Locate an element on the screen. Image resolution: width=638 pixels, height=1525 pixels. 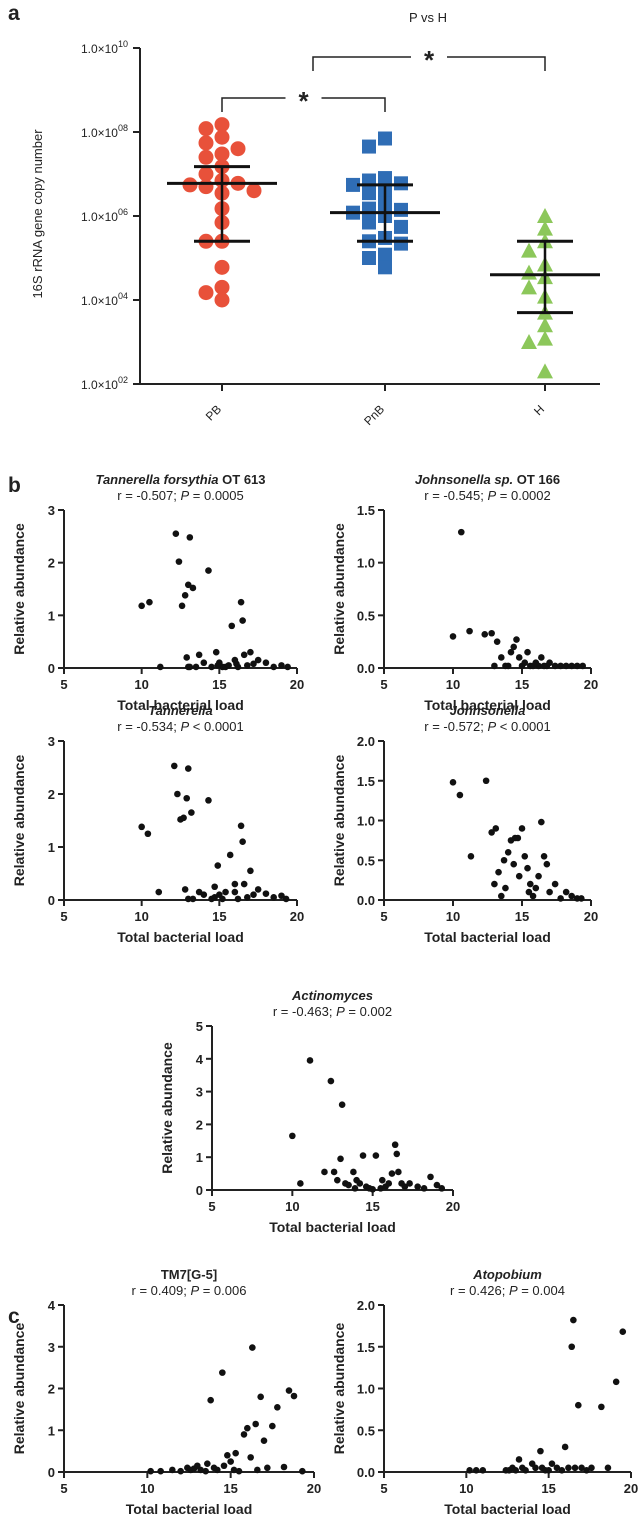
scatter-stat-b4: r = -0.572; P < 0.0001 is located at coordinates (487, 726).